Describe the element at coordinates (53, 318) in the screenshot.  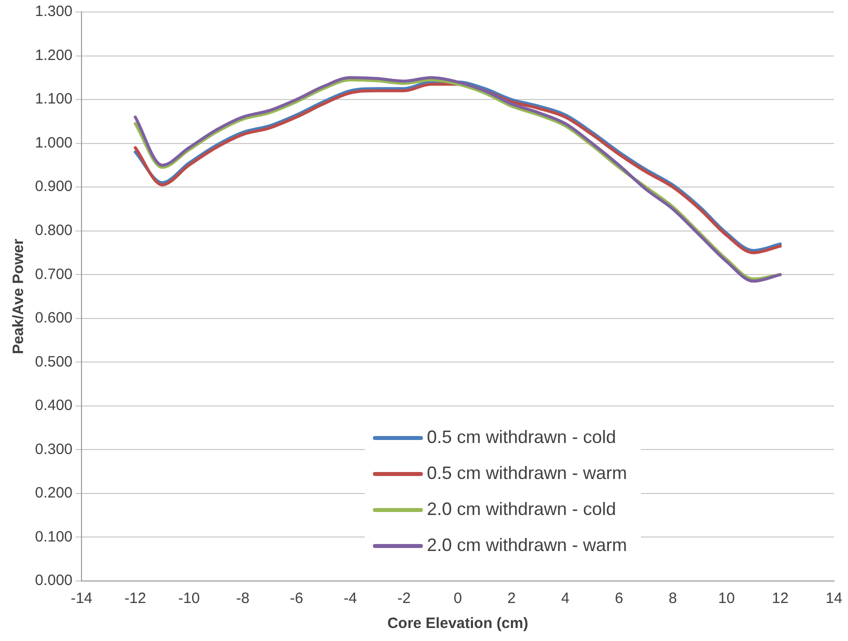
I see `y-tick-label: 0.600` at that location.